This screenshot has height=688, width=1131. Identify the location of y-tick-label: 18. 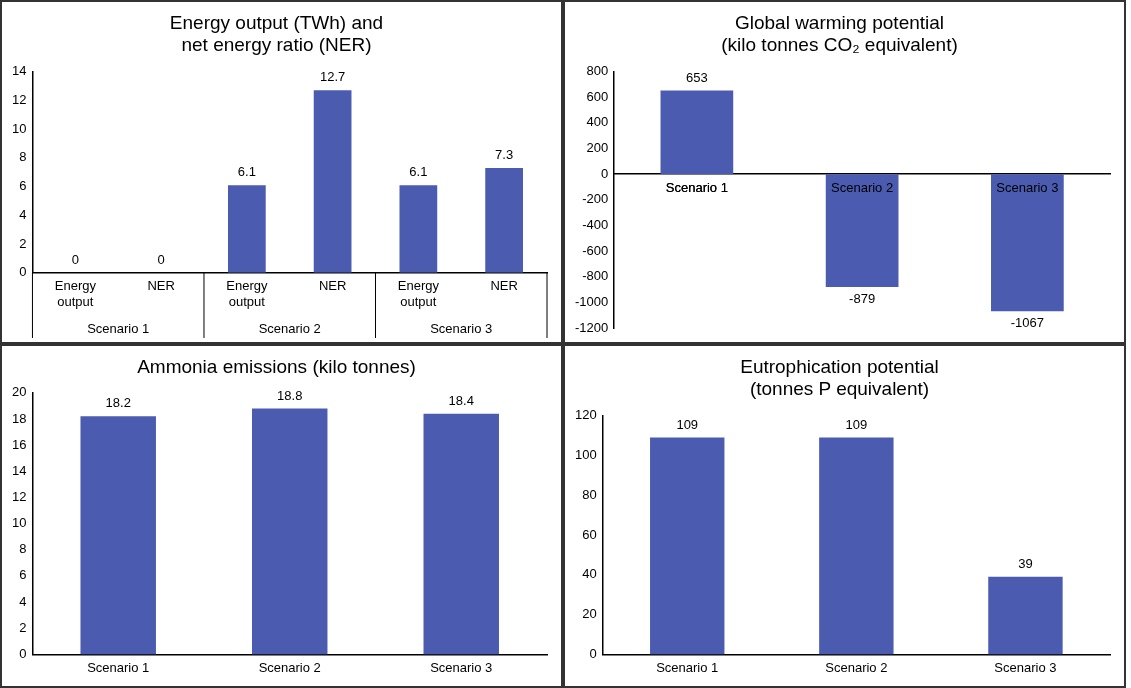
(19, 418).